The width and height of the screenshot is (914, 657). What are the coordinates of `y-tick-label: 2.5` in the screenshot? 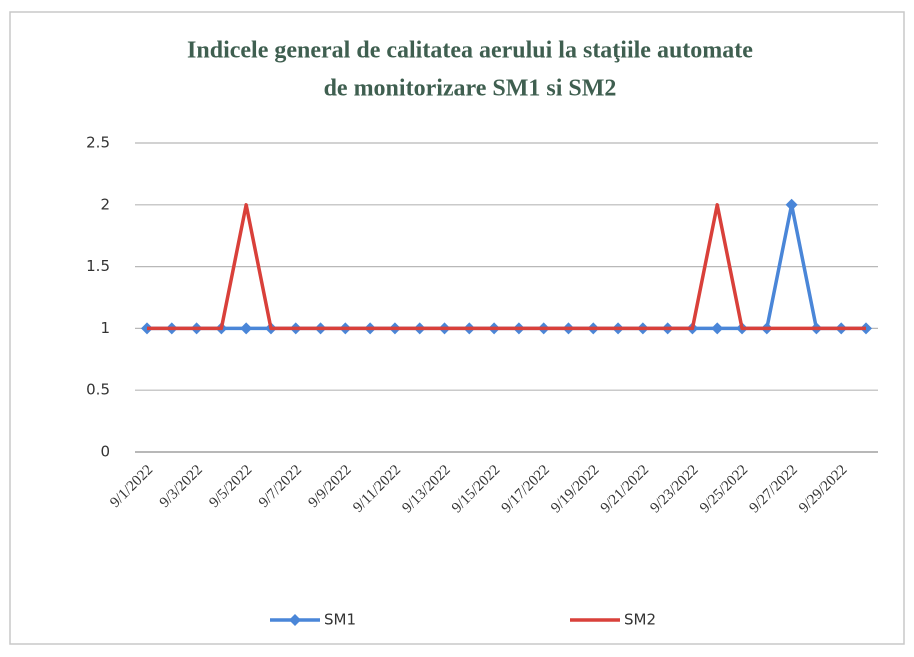 It's located at (98, 143).